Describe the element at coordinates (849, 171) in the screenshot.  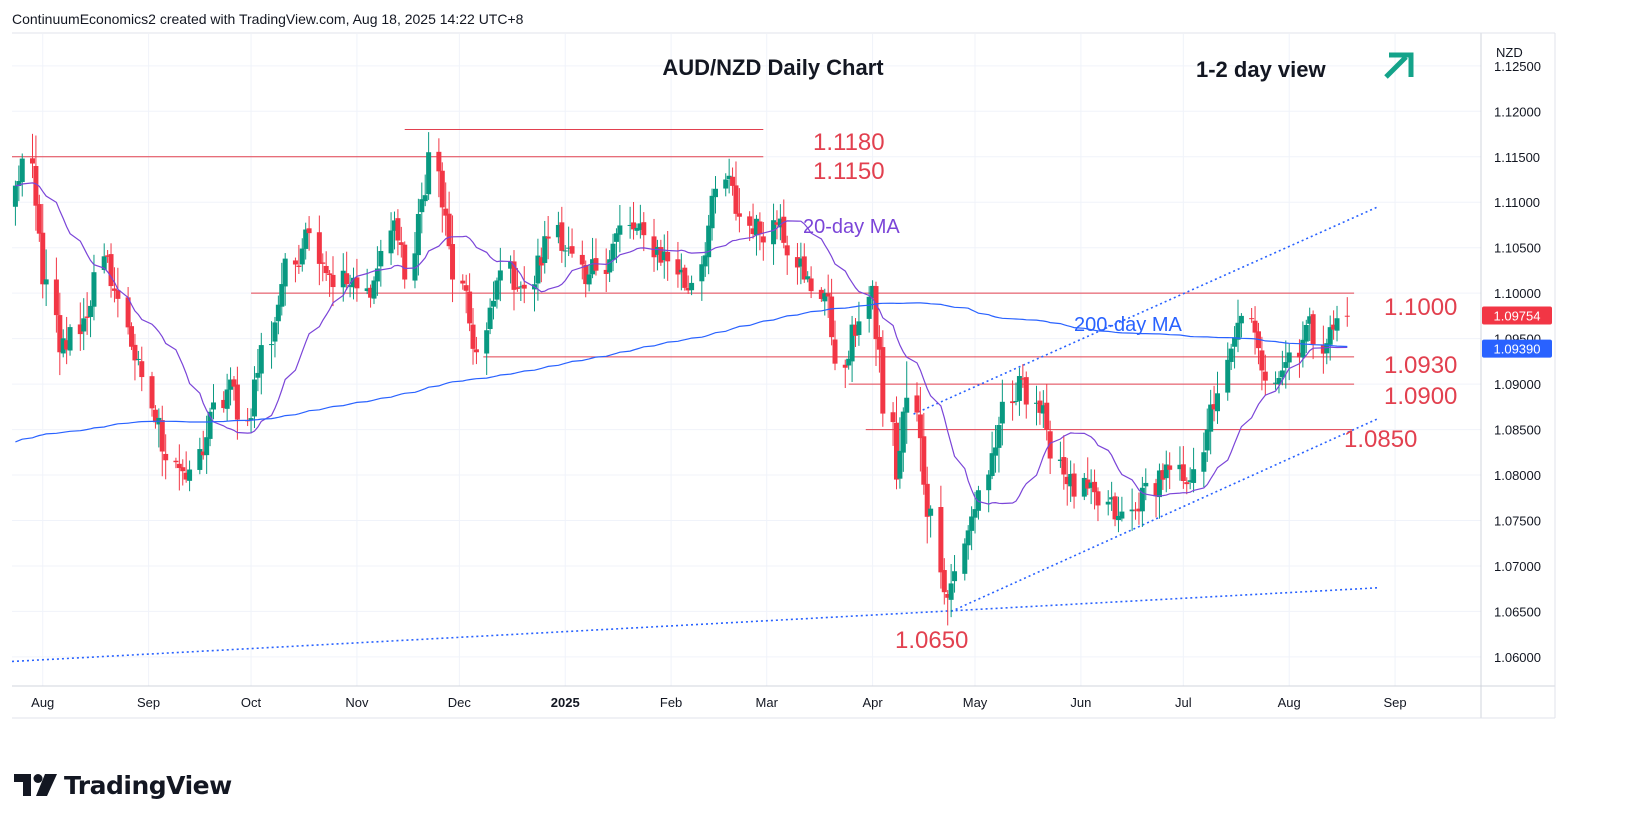
I see `level-label: 1.1150` at that location.